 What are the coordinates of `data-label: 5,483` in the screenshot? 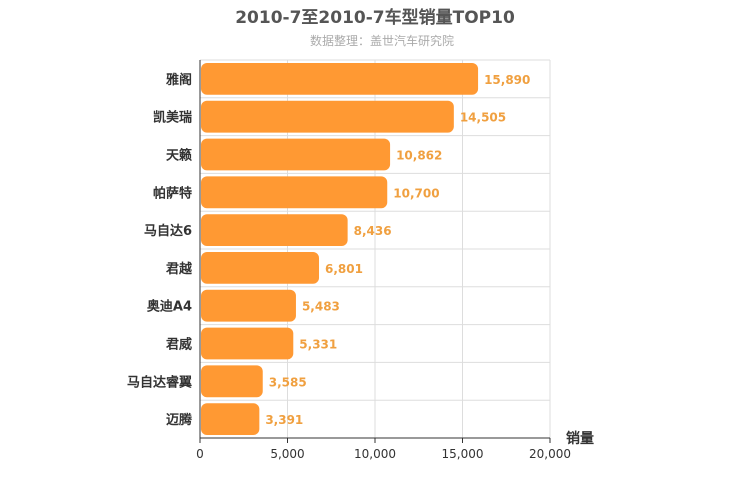 It's located at (321, 307).